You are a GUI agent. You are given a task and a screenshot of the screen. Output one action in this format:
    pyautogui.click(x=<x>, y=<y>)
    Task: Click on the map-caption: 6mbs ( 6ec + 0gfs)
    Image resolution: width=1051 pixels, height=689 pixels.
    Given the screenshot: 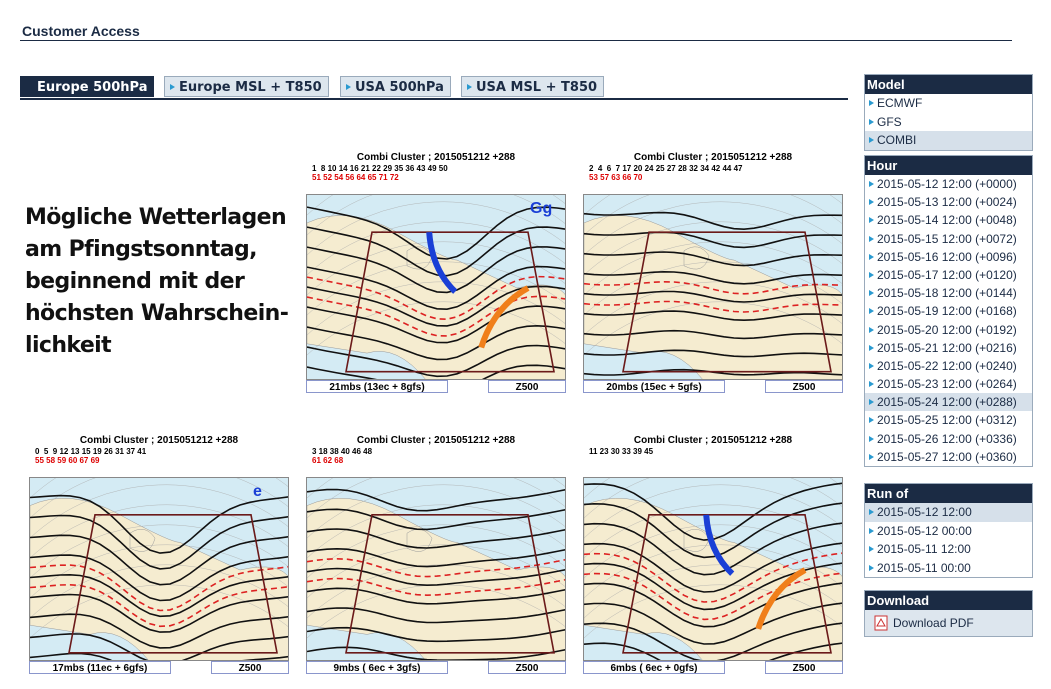 What is the action you would take?
    pyautogui.click(x=654, y=667)
    